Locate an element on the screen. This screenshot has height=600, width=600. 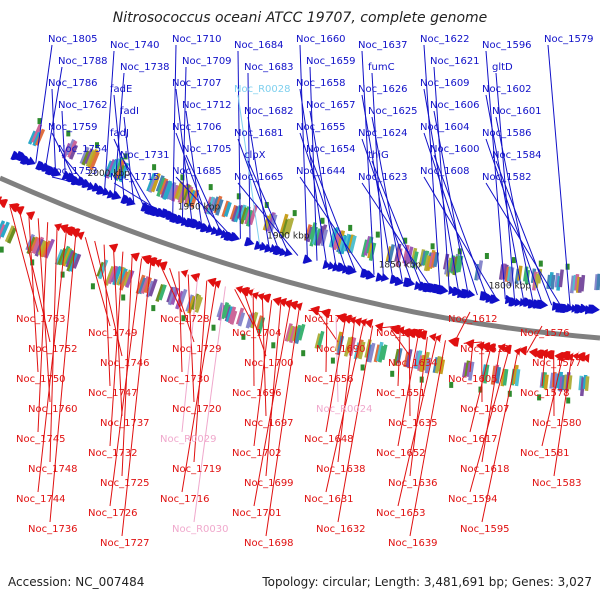
forward-gene-label: Noc_1665 is located at coordinates (259, 177).